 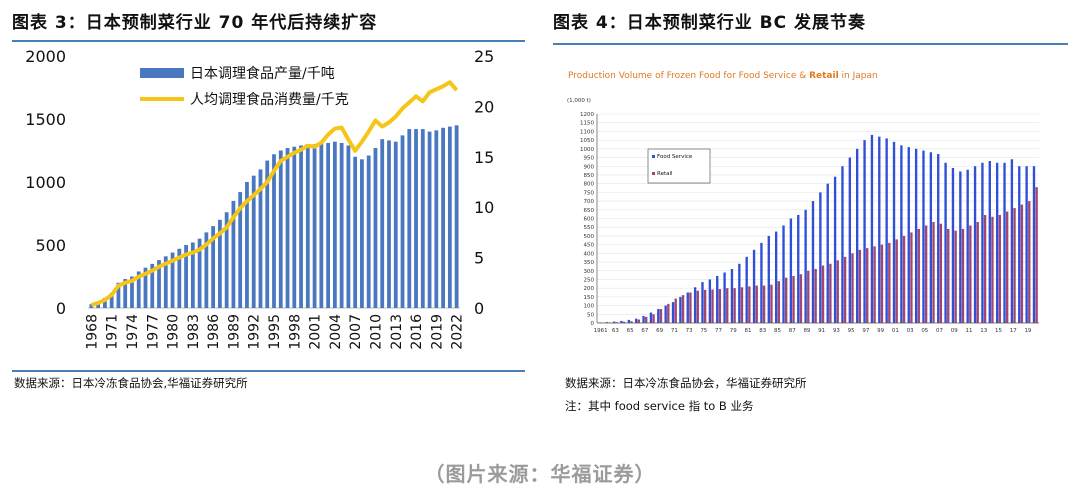 What do you see at coordinates (882, 284) in the screenshot?
I see `bar-retail-1999` at bounding box center [882, 284].